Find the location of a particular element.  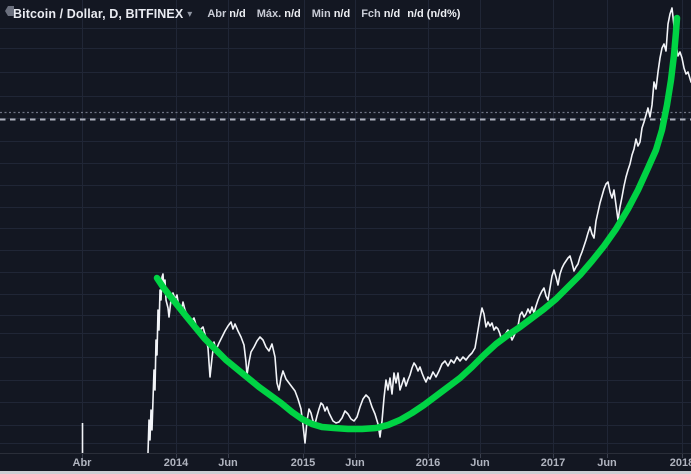

ohlc-field: Min n/d is located at coordinates (331, 14).